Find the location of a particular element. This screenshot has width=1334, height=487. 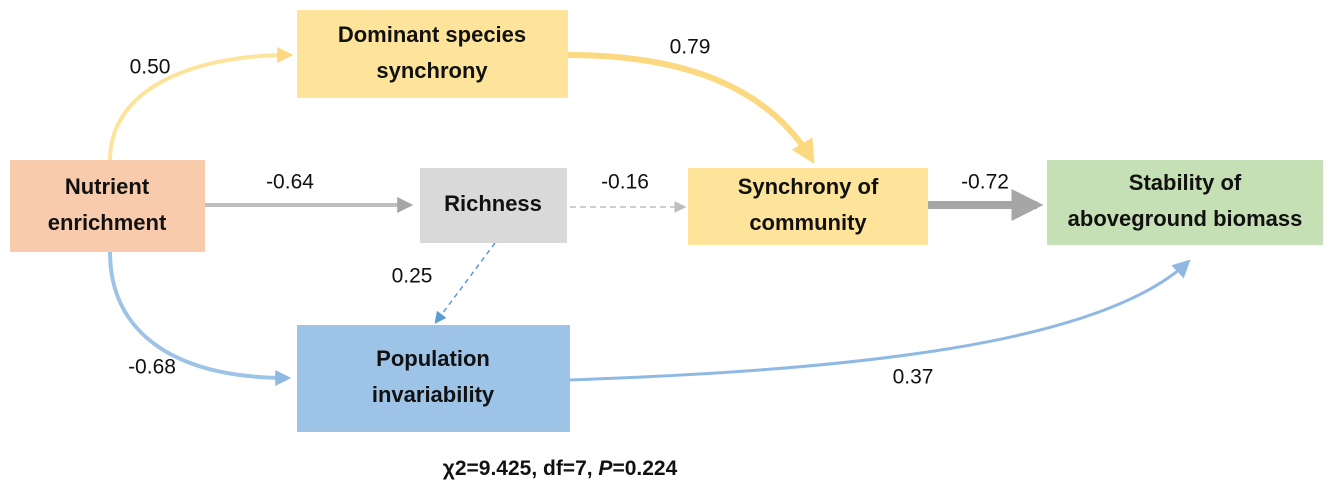

node-label: Population is located at coordinates (433, 358).